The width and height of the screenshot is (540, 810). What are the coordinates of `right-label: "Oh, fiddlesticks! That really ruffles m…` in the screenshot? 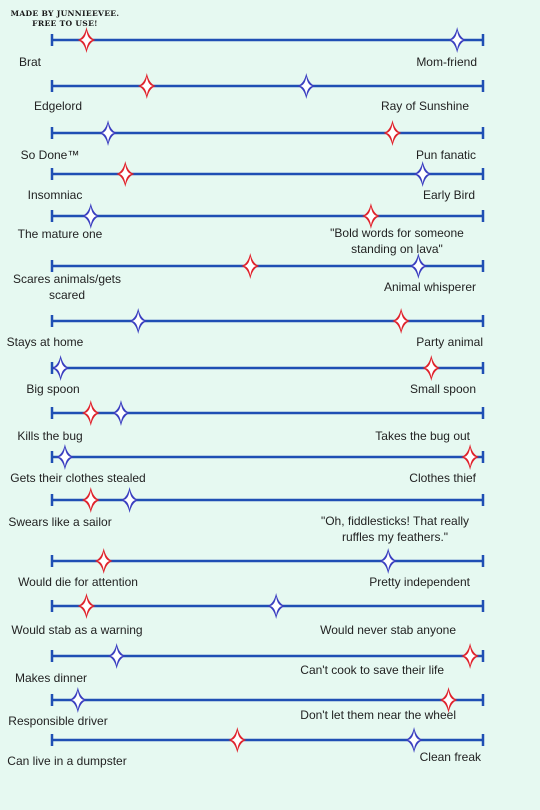 It's located at (395, 529).